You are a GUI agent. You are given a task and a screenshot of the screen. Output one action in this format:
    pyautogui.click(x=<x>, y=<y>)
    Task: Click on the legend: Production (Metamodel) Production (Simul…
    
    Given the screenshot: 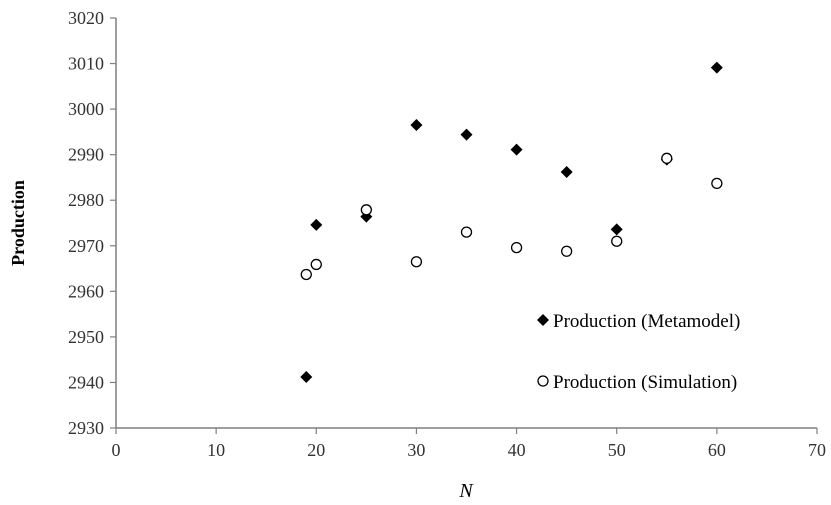 What is the action you would take?
    pyautogui.click(x=638, y=352)
    